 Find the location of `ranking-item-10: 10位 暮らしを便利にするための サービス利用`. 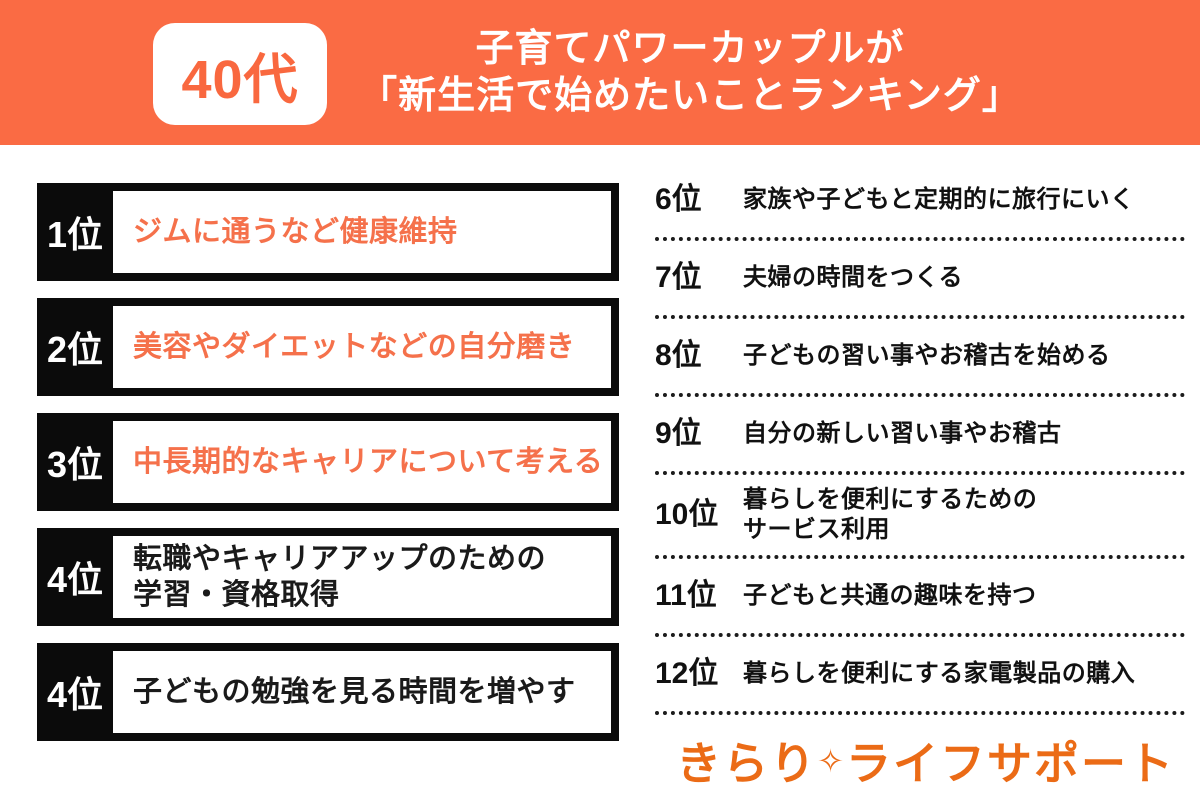

ranking-item-10: 10位 暮らしを便利にするための サービス利用 is located at coordinates (920, 517).